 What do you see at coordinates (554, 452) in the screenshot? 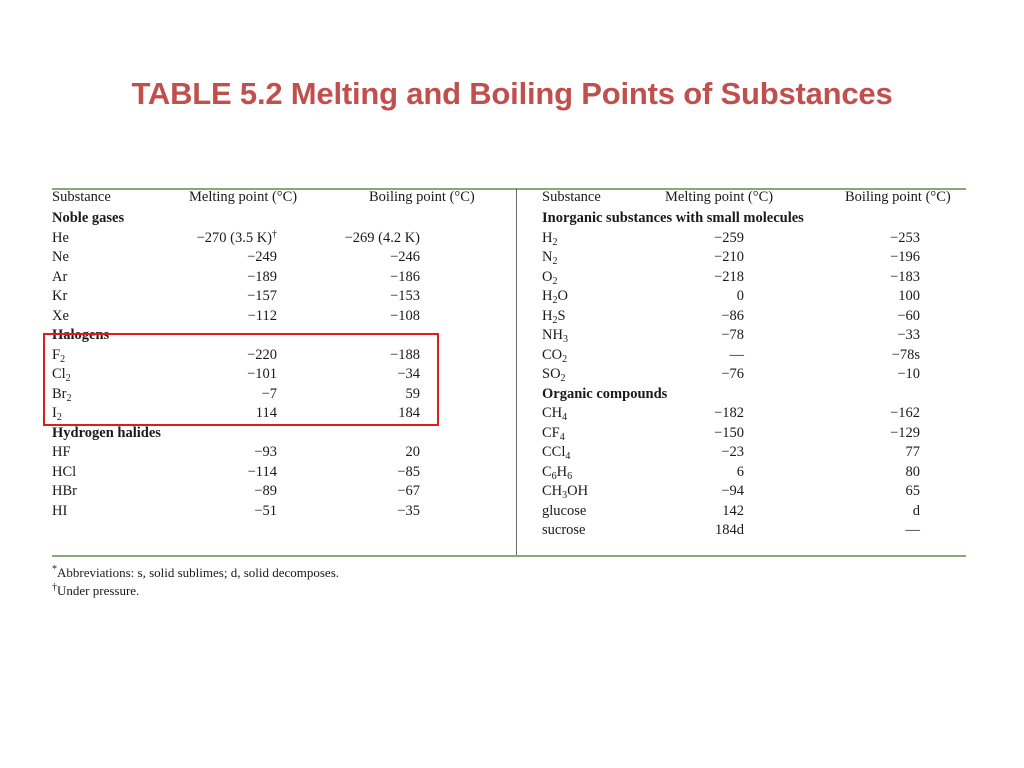
I see `formula-part: CCl` at bounding box center [554, 452].